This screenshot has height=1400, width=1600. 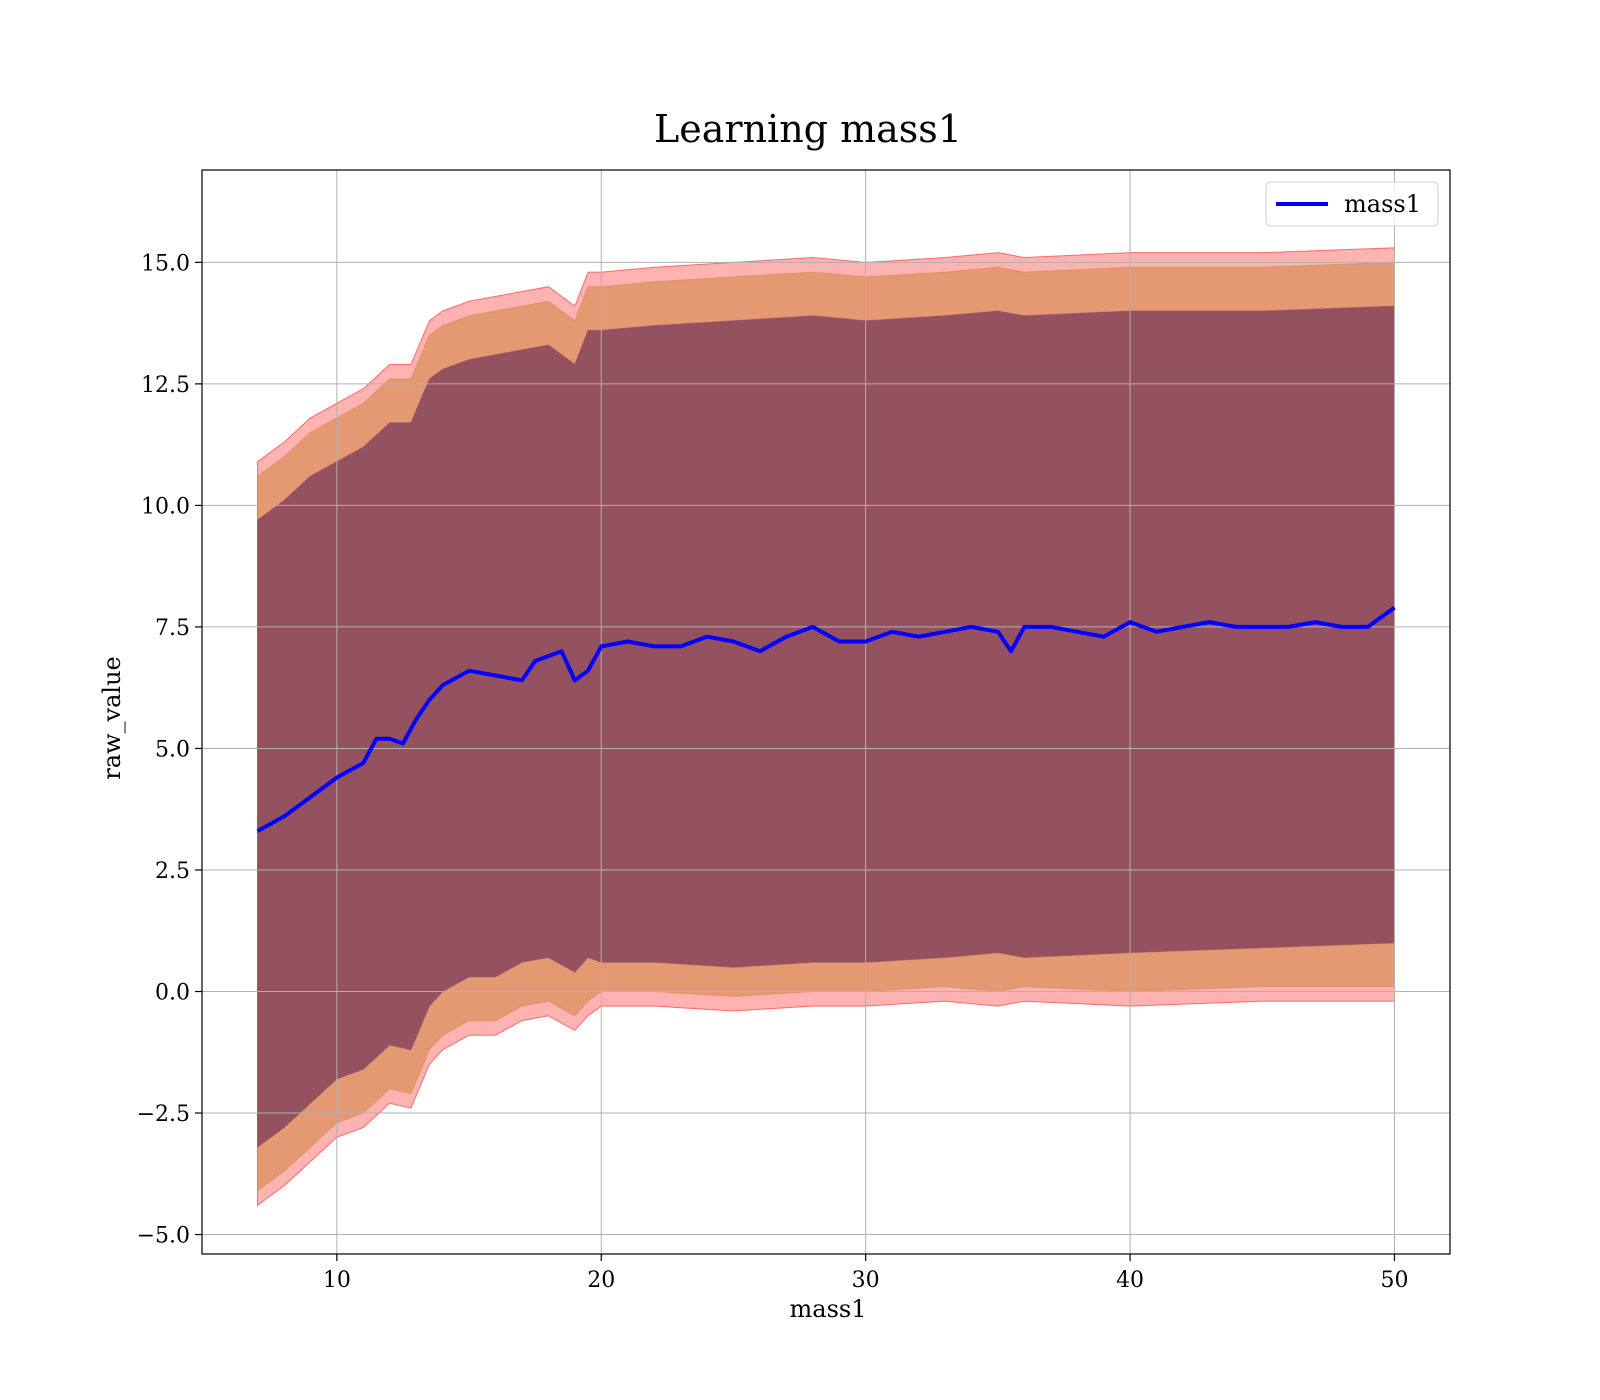 I want to click on y-tick-label: 15.0, so click(x=165, y=263).